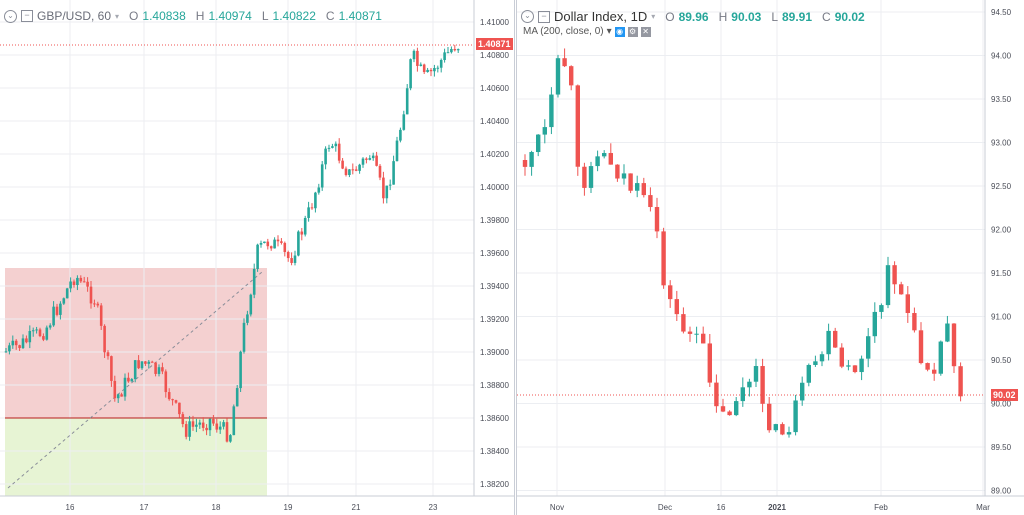 The width and height of the screenshot is (1024, 515). Describe the element at coordinates (601, 16) in the screenshot. I see `symbol-label: Dollar Index, 1D` at that location.